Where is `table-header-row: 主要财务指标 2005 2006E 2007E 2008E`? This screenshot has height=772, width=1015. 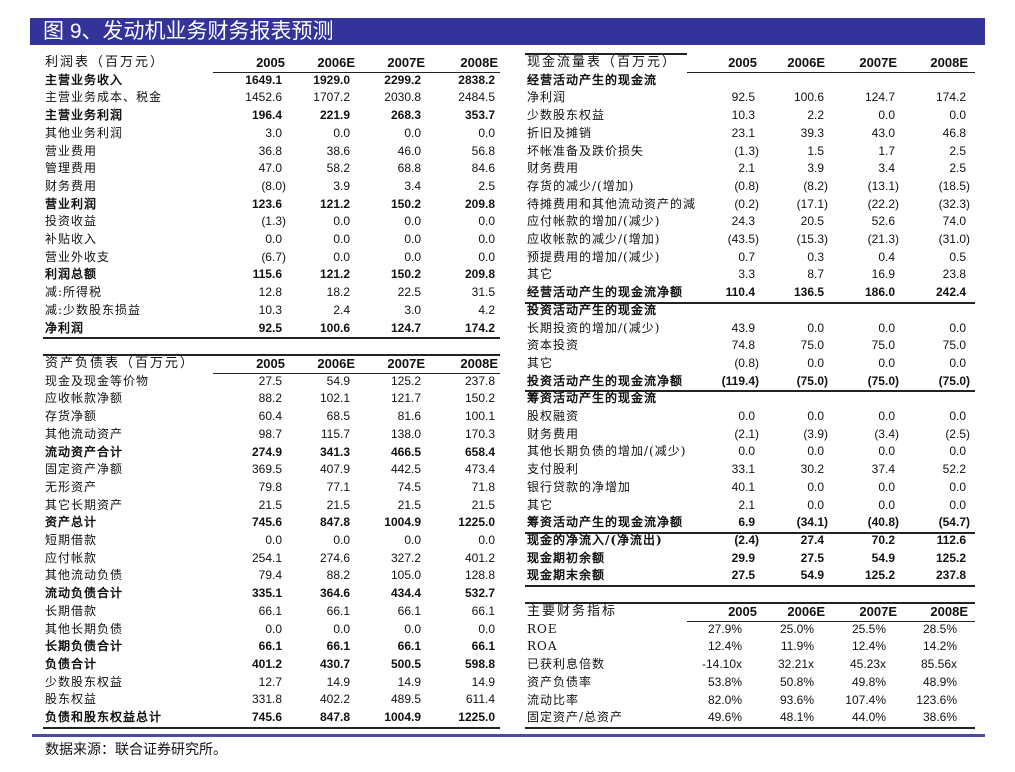 table-header-row: 主要财务指标 2005 2006E 2007E 2008E is located at coordinates (751, 612).